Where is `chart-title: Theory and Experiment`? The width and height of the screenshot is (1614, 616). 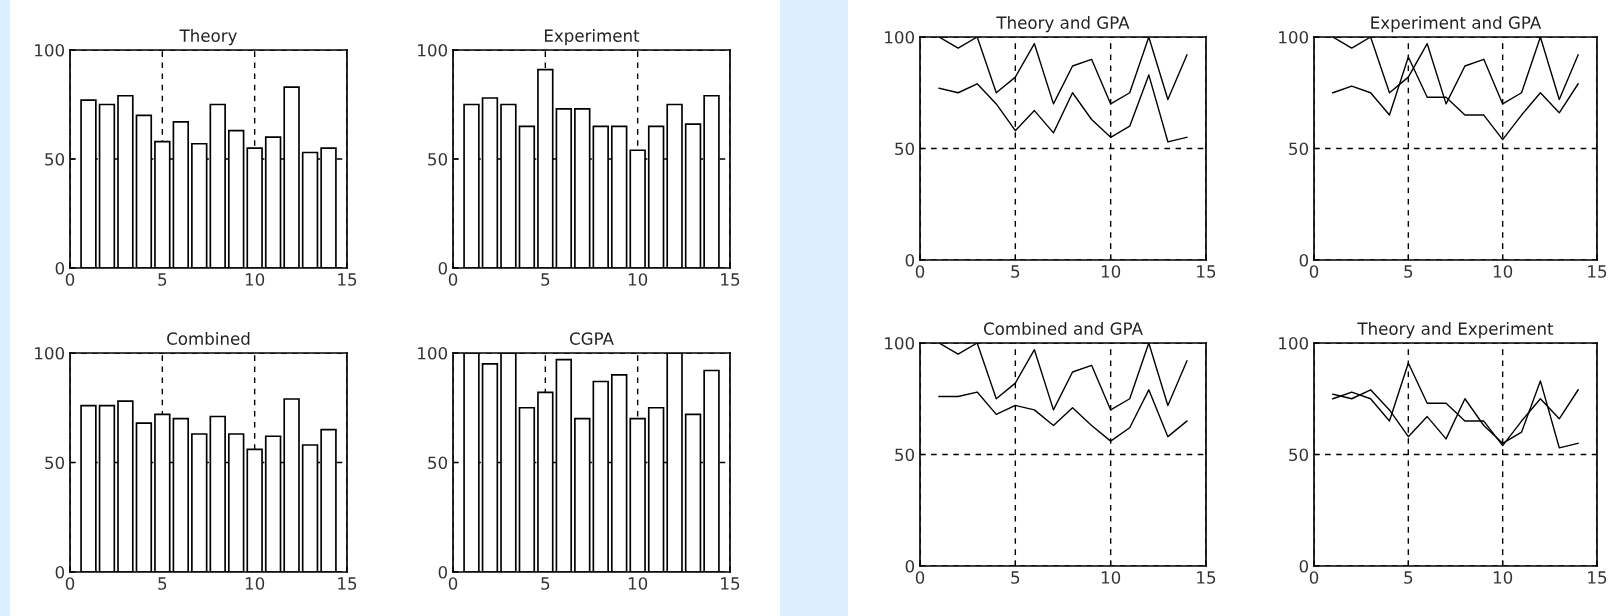
chart-title: Theory and Experiment is located at coordinates (1455, 330).